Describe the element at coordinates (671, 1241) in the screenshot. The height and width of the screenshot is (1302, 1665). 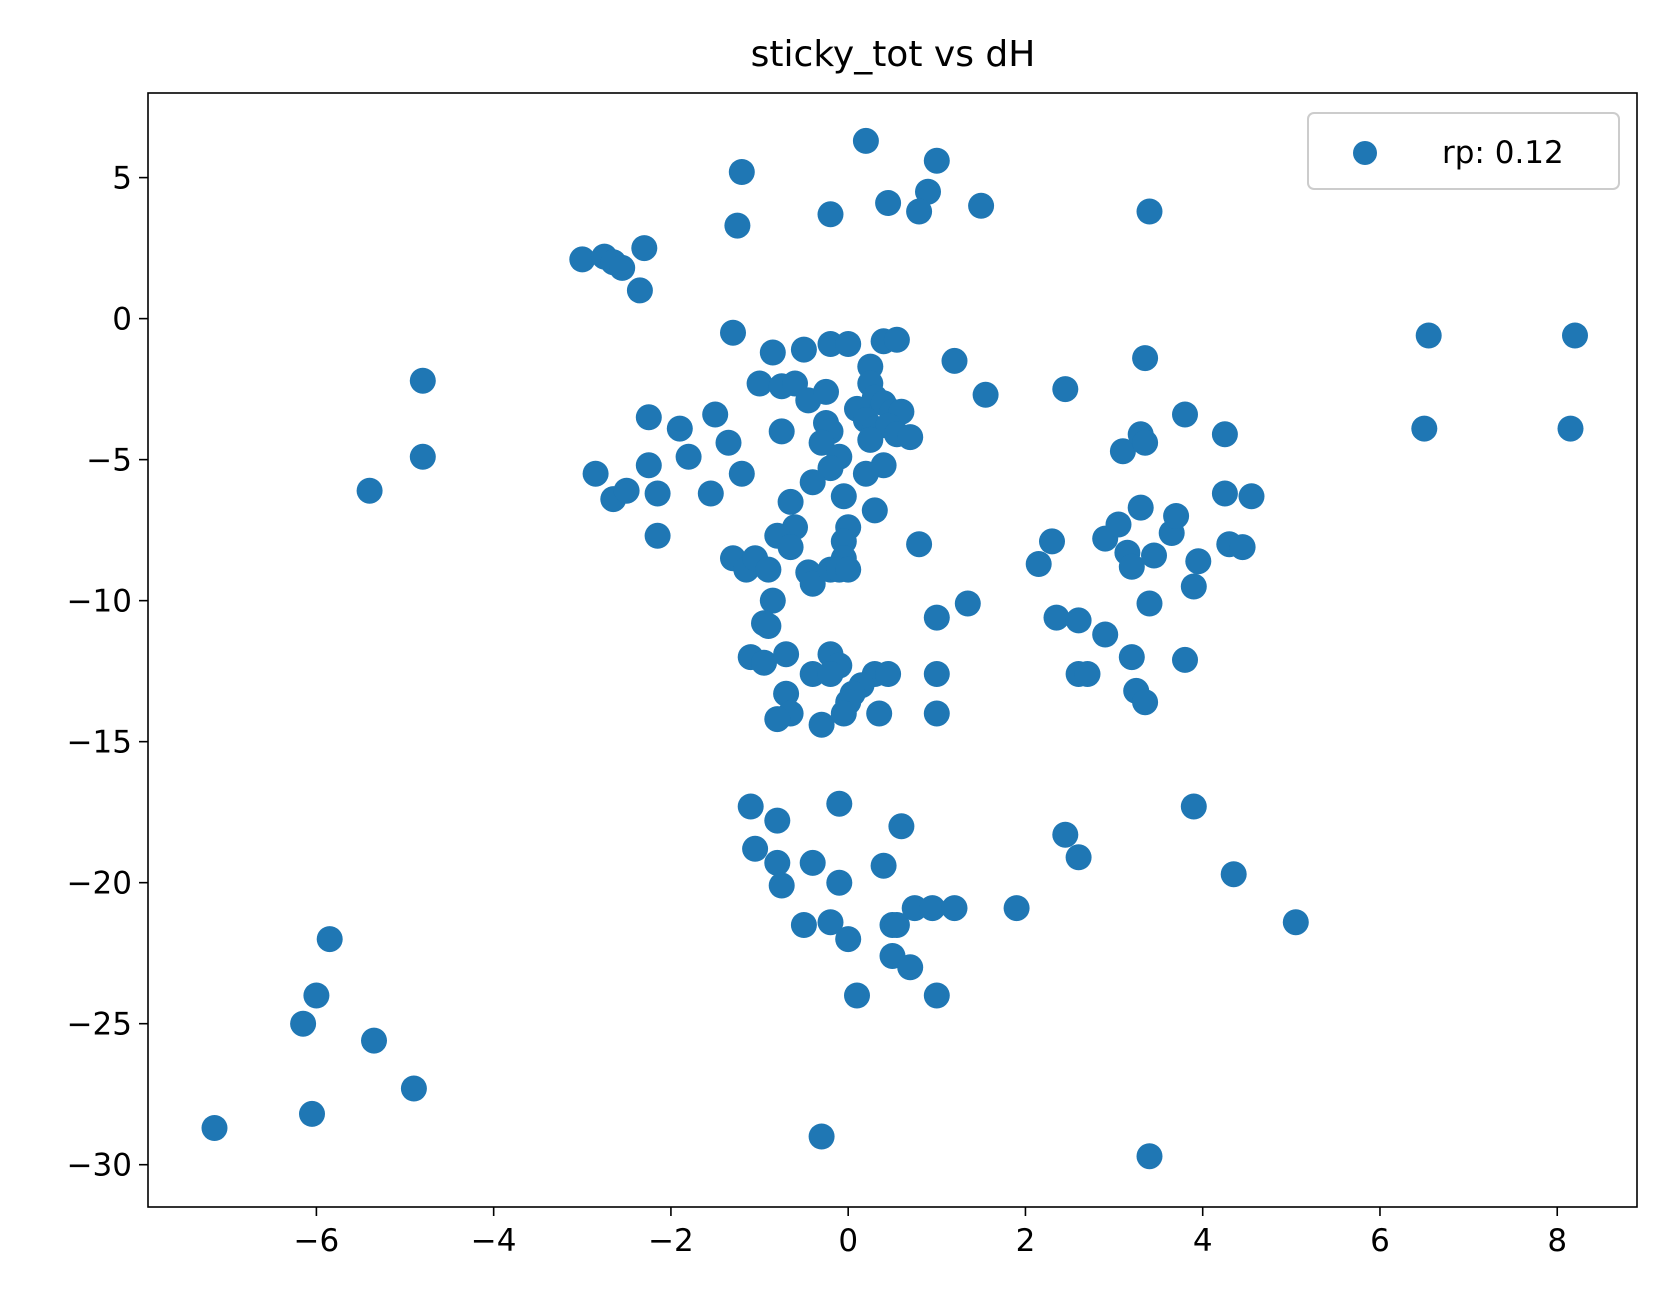
I see `x-tick-label: −2` at that location.